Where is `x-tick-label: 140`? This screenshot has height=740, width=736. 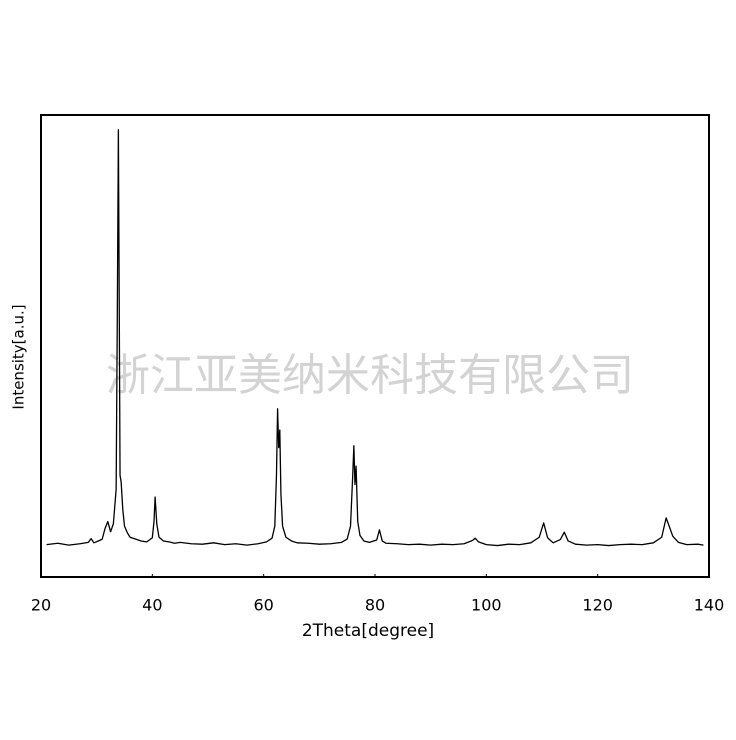 x-tick-label: 140 is located at coordinates (709, 605).